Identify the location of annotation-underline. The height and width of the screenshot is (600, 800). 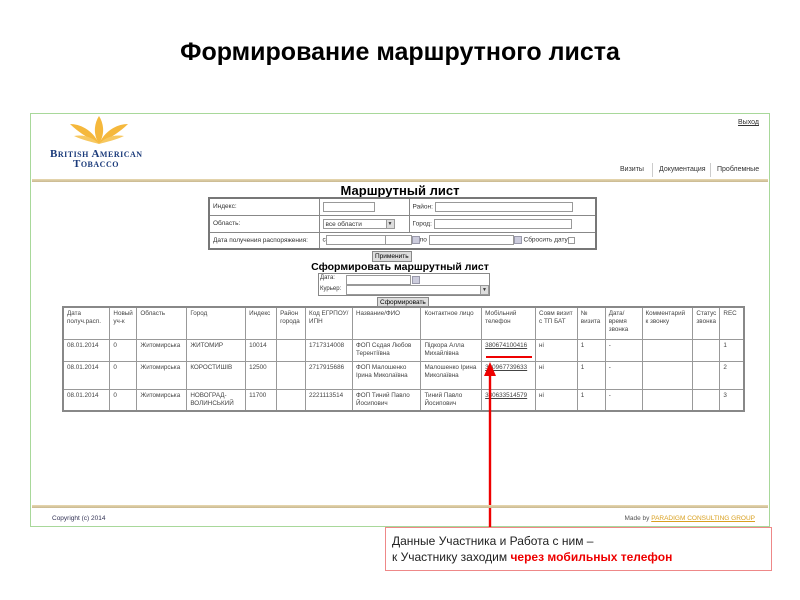
(509, 357).